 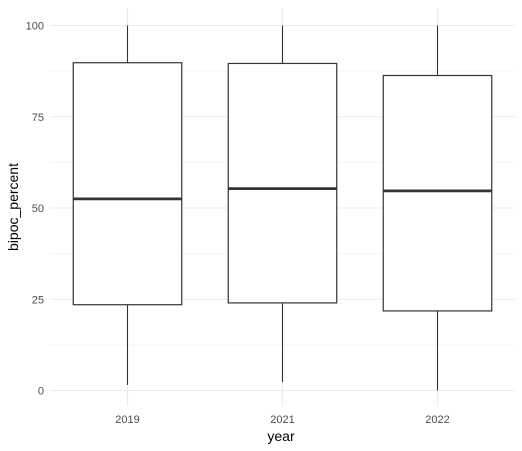 I want to click on y-tick-label: 100, so click(x=35, y=27).